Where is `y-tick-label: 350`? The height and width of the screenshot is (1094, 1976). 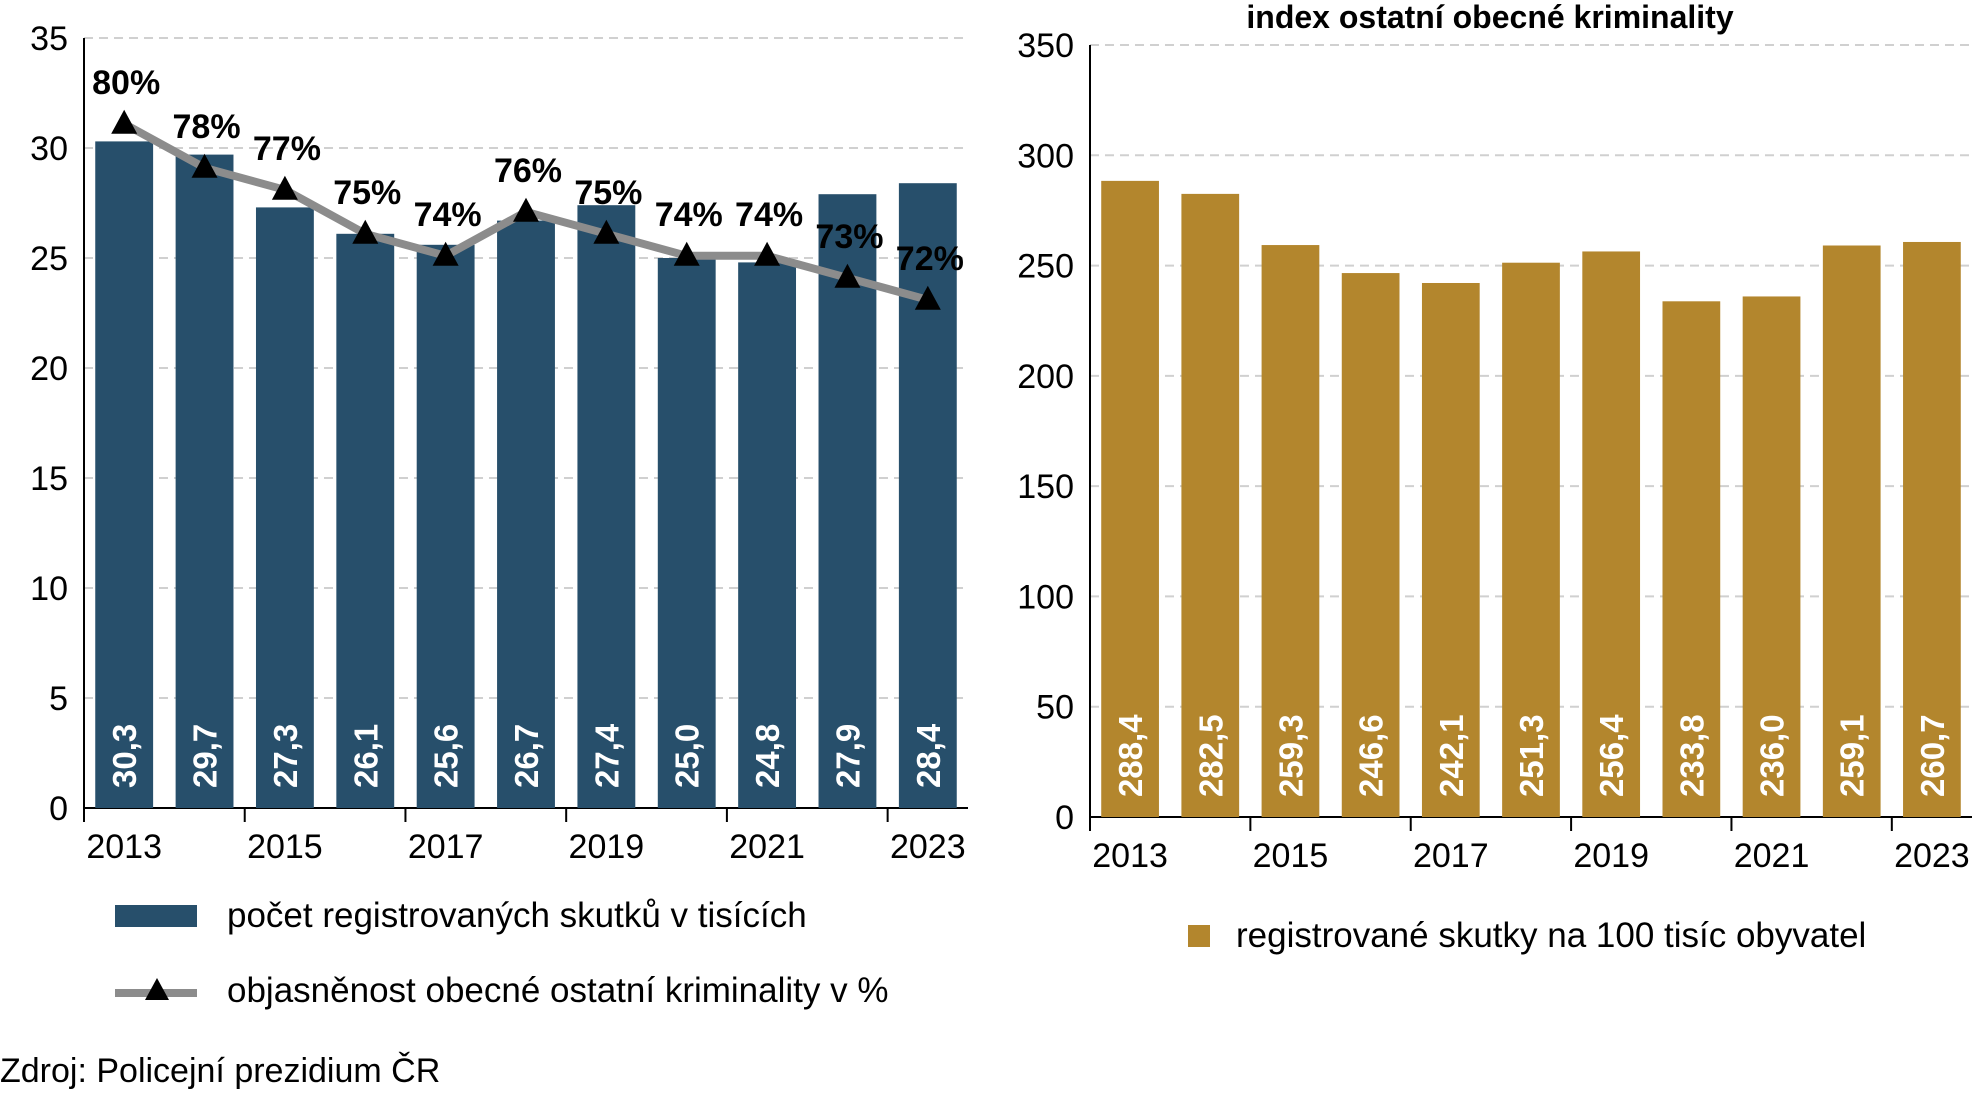 y-tick-label: 350 is located at coordinates (1045, 46).